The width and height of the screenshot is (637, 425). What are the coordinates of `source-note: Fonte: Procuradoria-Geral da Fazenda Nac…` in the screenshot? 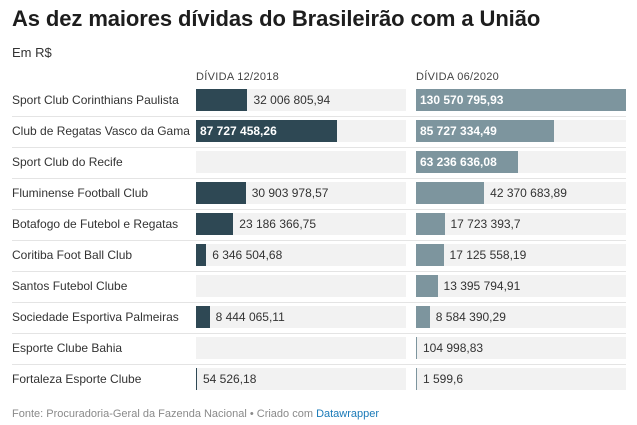 It's located at (164, 414).